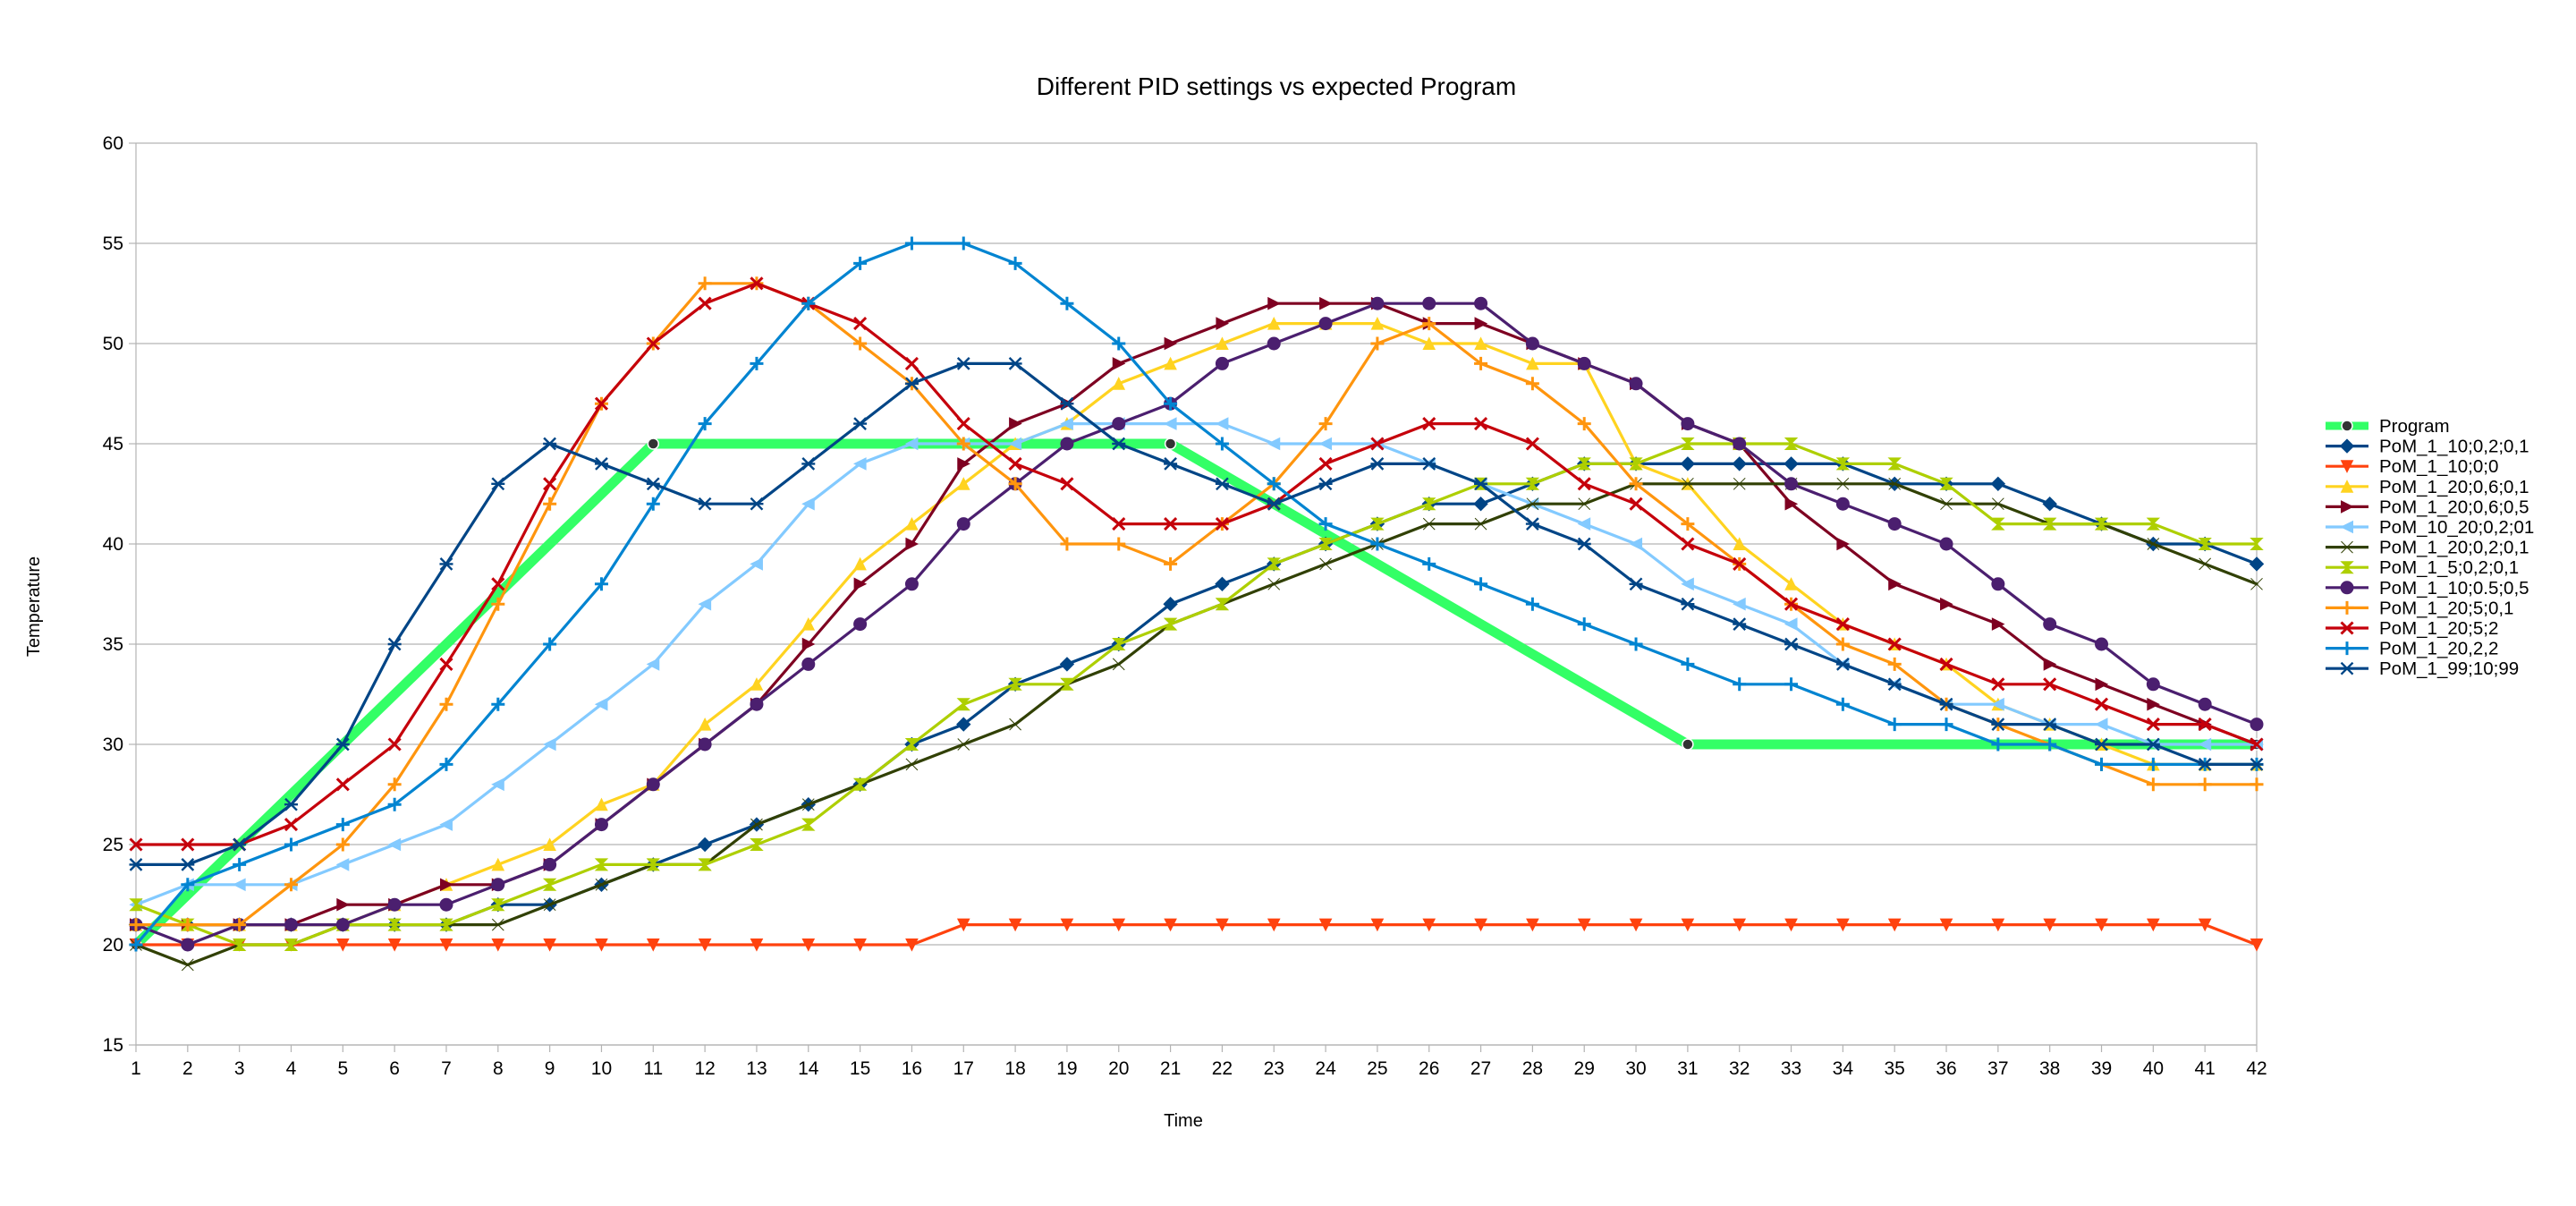 The height and width of the screenshot is (1206, 2576). What do you see at coordinates (2049, 1068) in the screenshot?
I see `x-tick-label: 38` at bounding box center [2049, 1068].